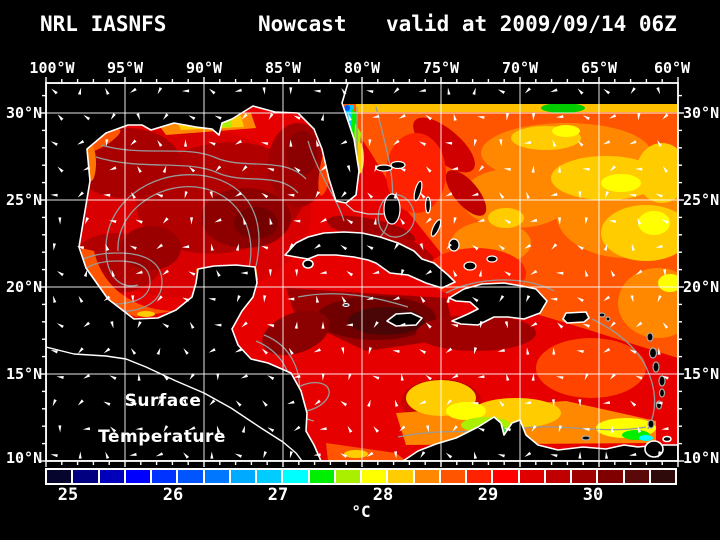 The height and width of the screenshot is (540, 720). Describe the element at coordinates (531, 24) in the screenshot. I see `valid-time-label: valid at 2009/09/14 06Z` at that location.